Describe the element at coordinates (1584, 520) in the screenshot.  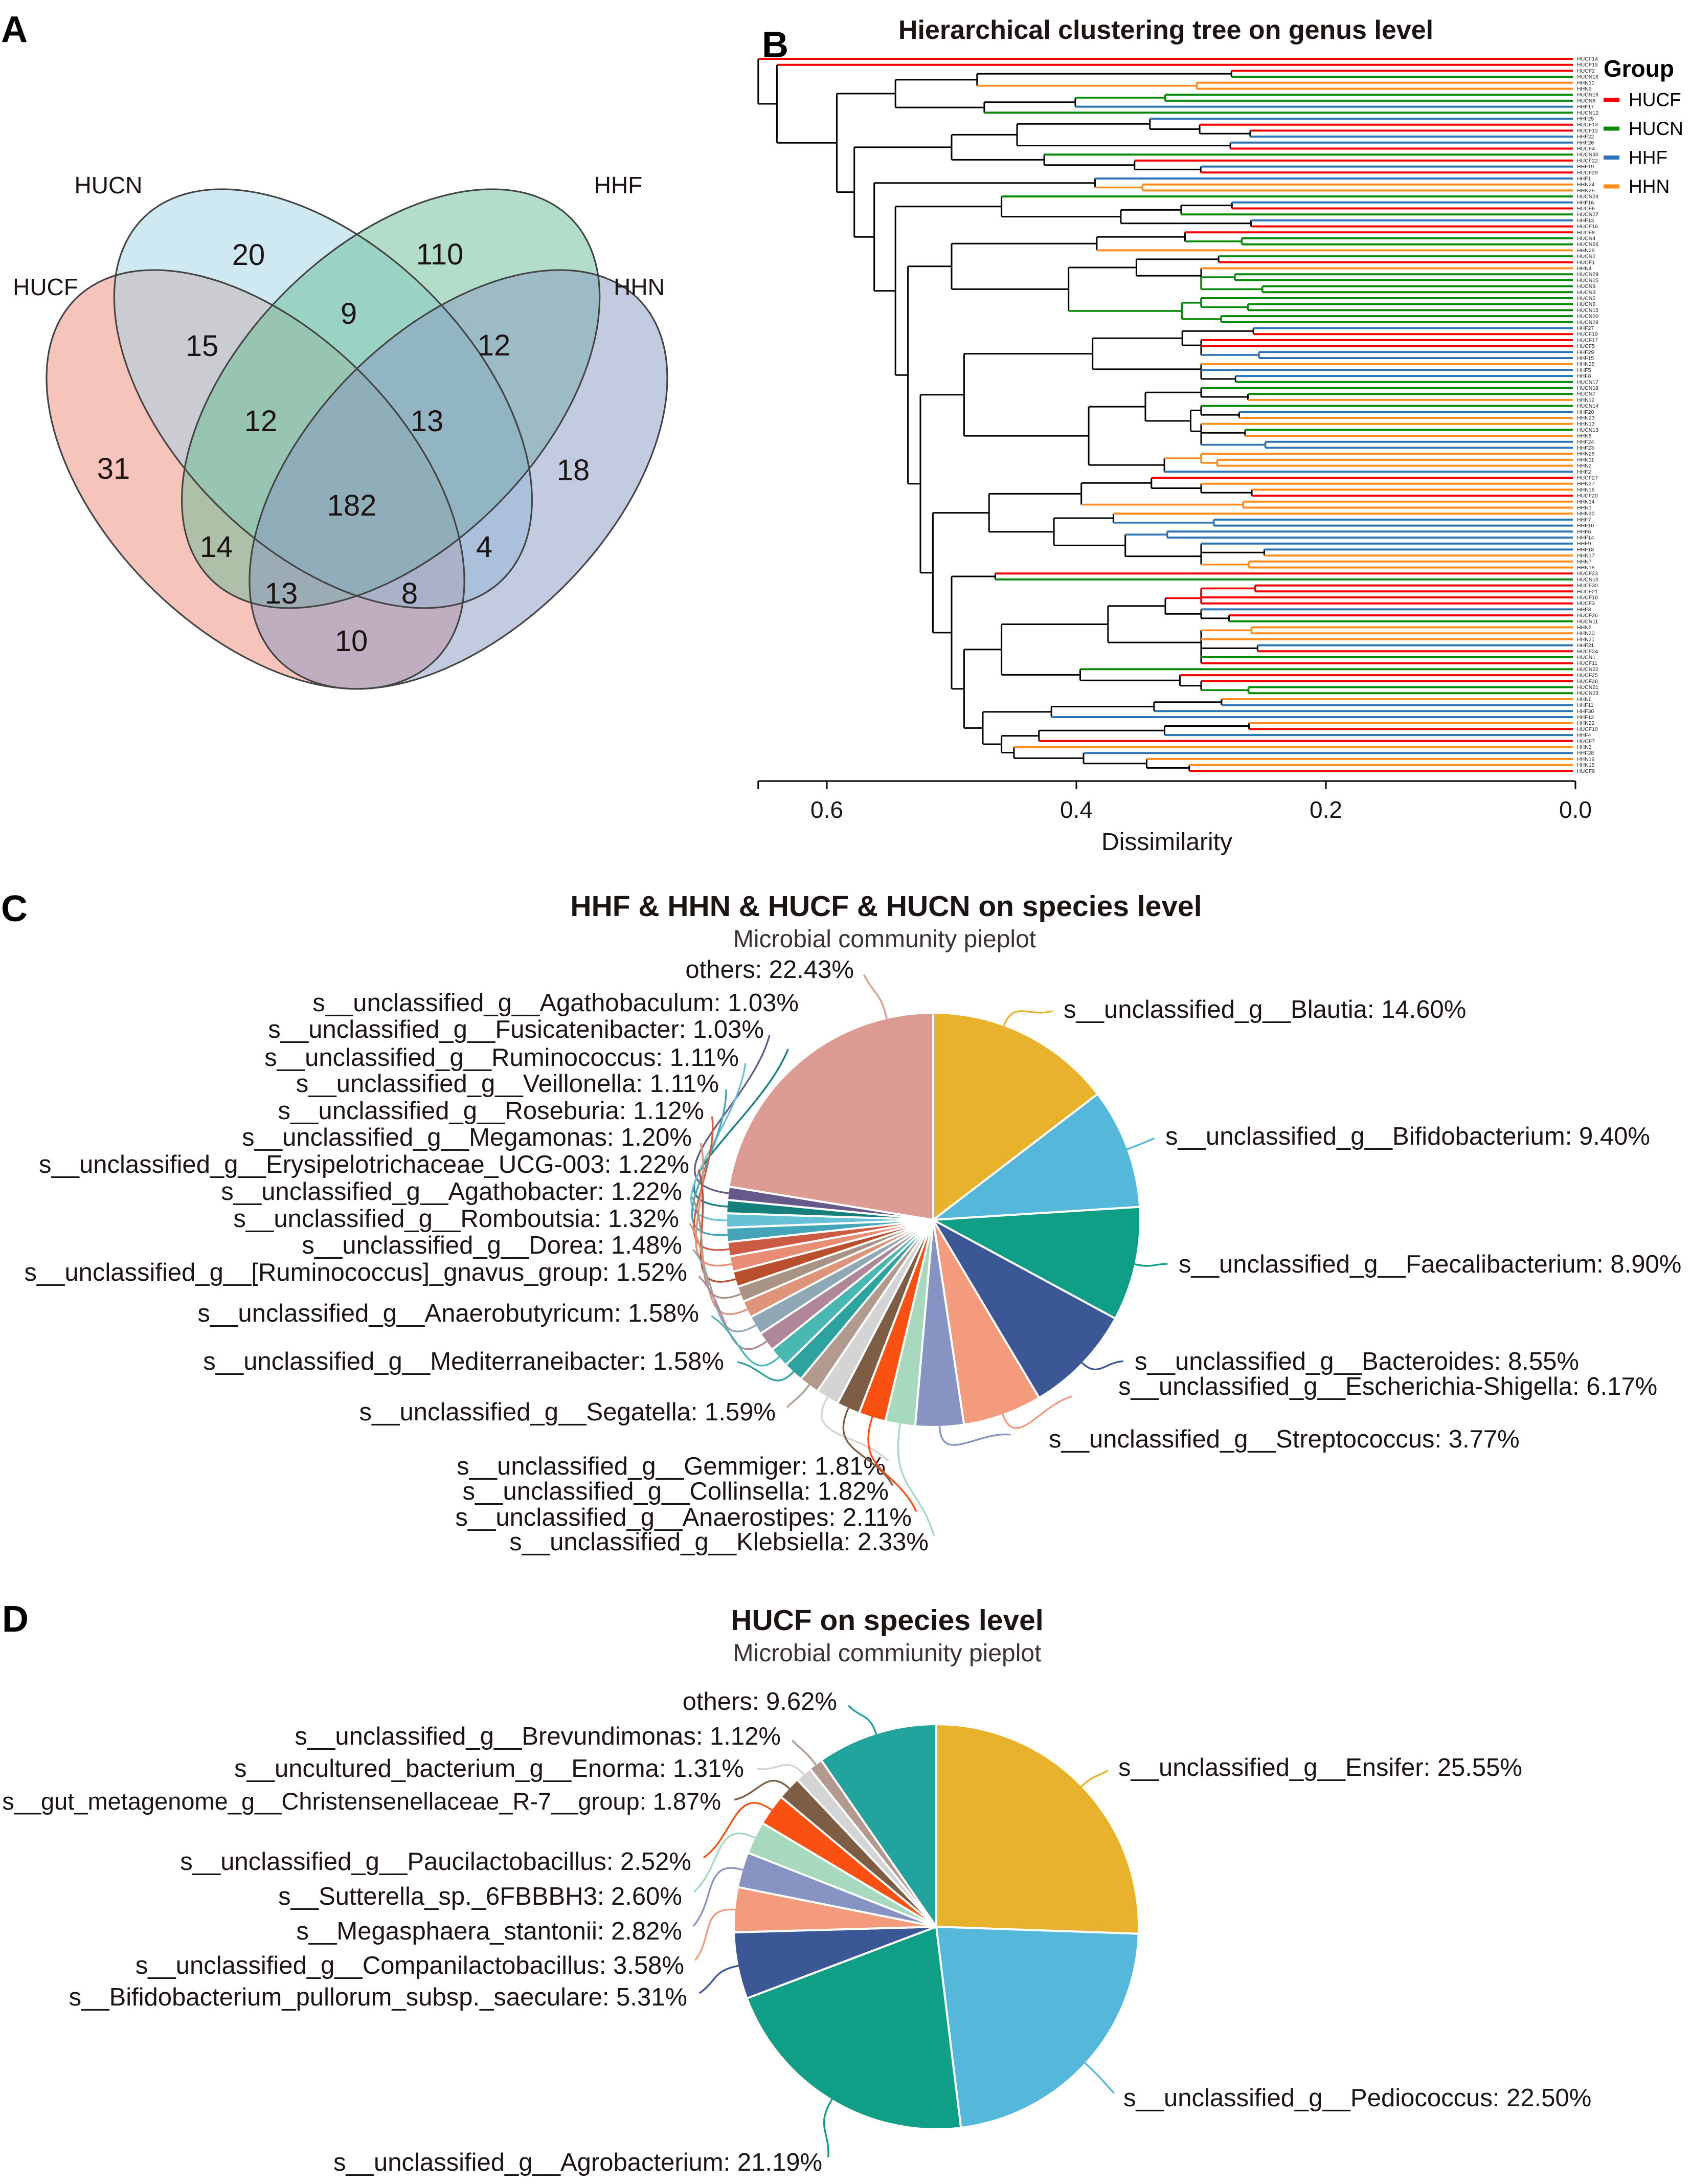
I see `svg-text: HHF7` at that location.